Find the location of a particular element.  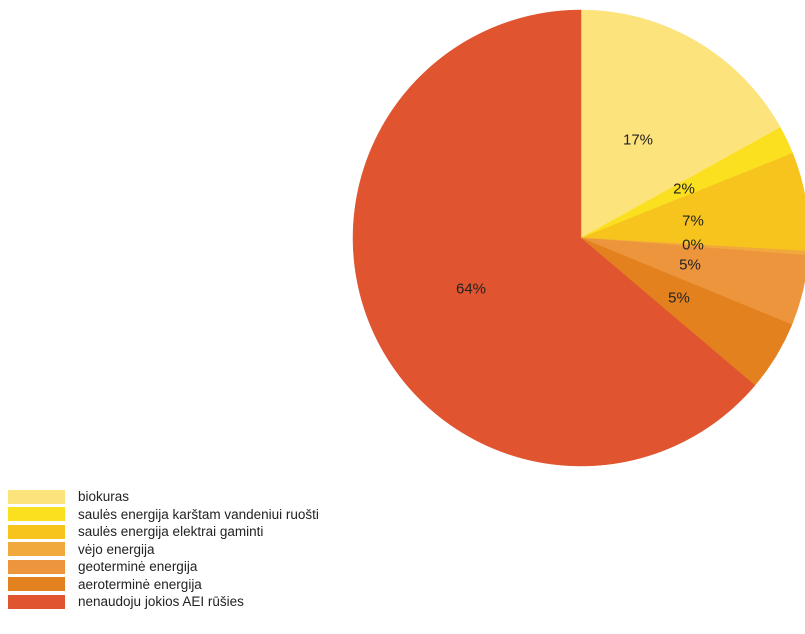

legend-label: geoterminė energija is located at coordinates (138, 567).